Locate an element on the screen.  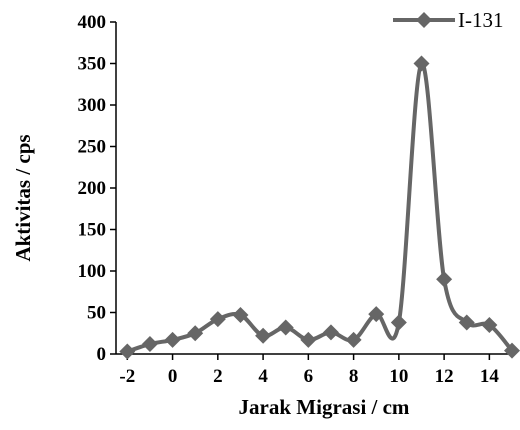
y-tick-label: 0 is located at coordinates (102, 354).